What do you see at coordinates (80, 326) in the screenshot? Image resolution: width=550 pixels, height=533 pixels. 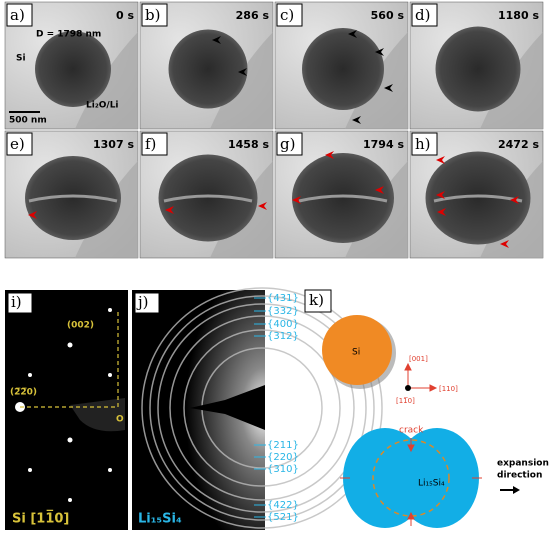 I see `spot-label: (002)` at bounding box center [80, 326].